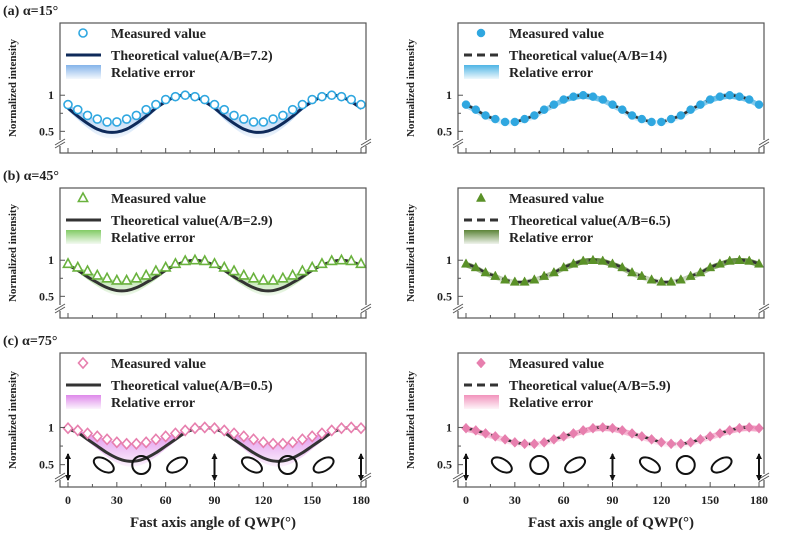 Image resolution: width=800 pixels, height=546 pixels. What do you see at coordinates (287, 465) in the screenshot?
I see `circular-polarization-icon` at bounding box center [287, 465].